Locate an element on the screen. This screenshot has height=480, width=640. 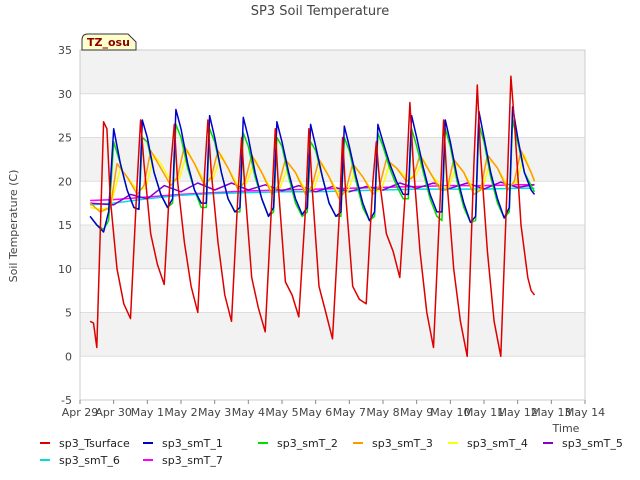
x-tick-label: May 7 is located at coordinates (349, 412).